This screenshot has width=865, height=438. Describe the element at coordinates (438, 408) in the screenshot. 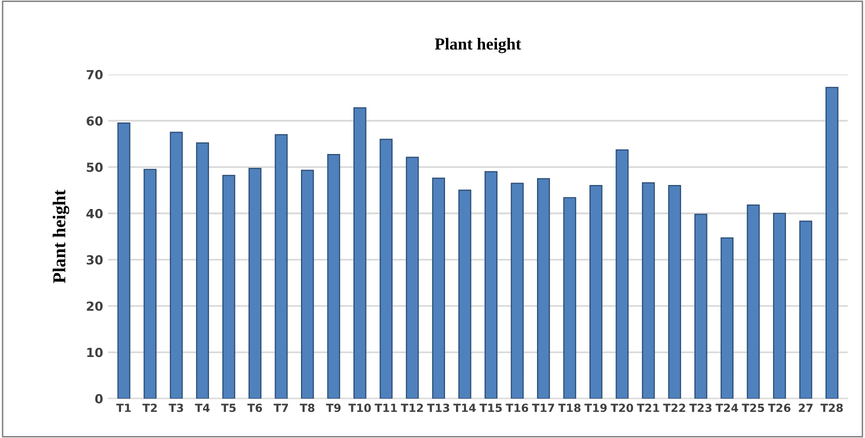

I see `x-tick-label: T13` at that location.